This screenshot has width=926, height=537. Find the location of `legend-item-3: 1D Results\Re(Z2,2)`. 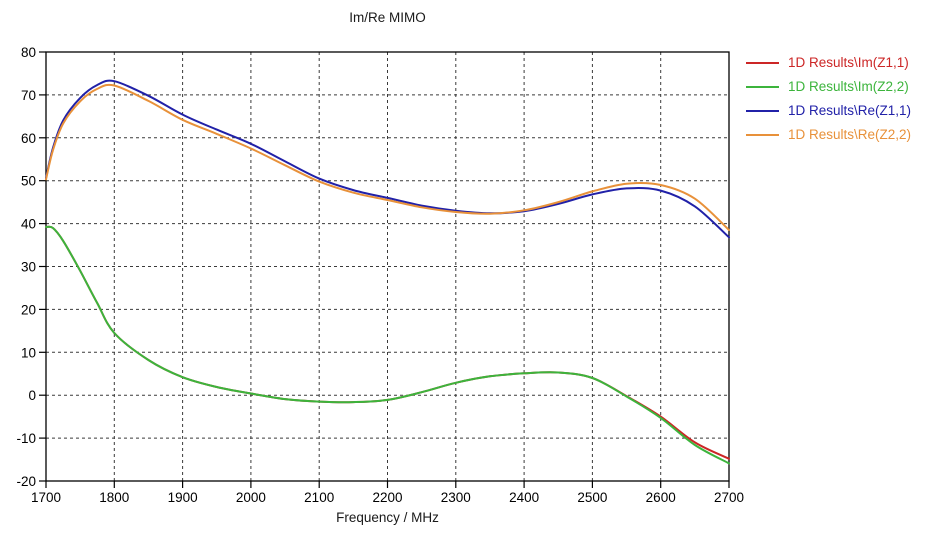

legend-item-3: 1D Results\Re(Z2,2) is located at coordinates (828, 135).